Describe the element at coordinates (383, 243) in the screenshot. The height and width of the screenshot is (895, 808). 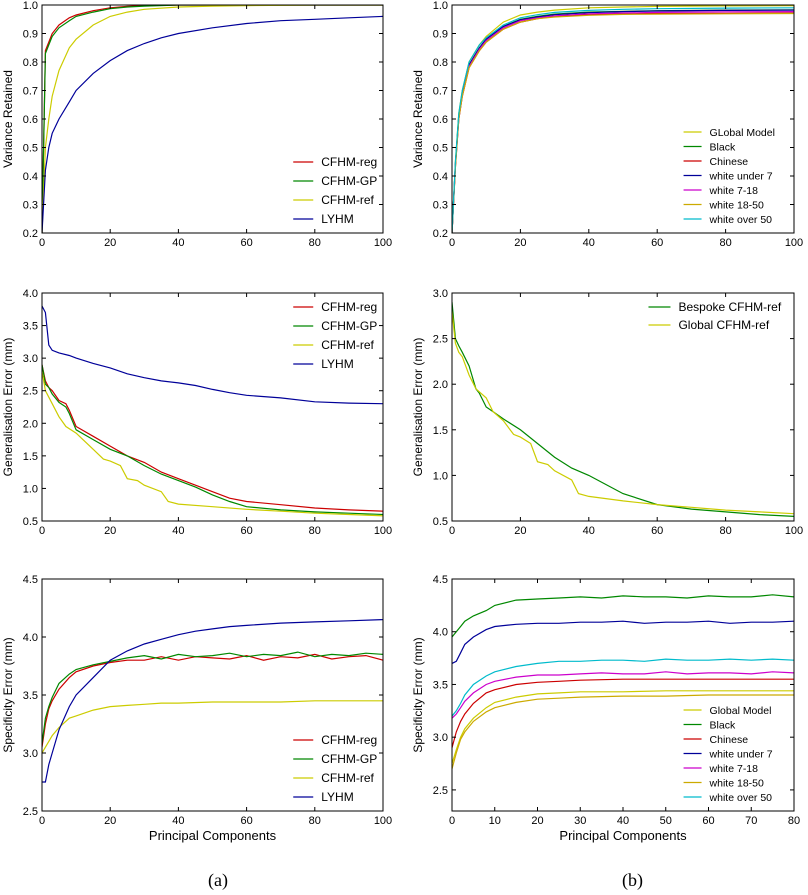
I see `x-tick-label-a1-5: 100` at that location.